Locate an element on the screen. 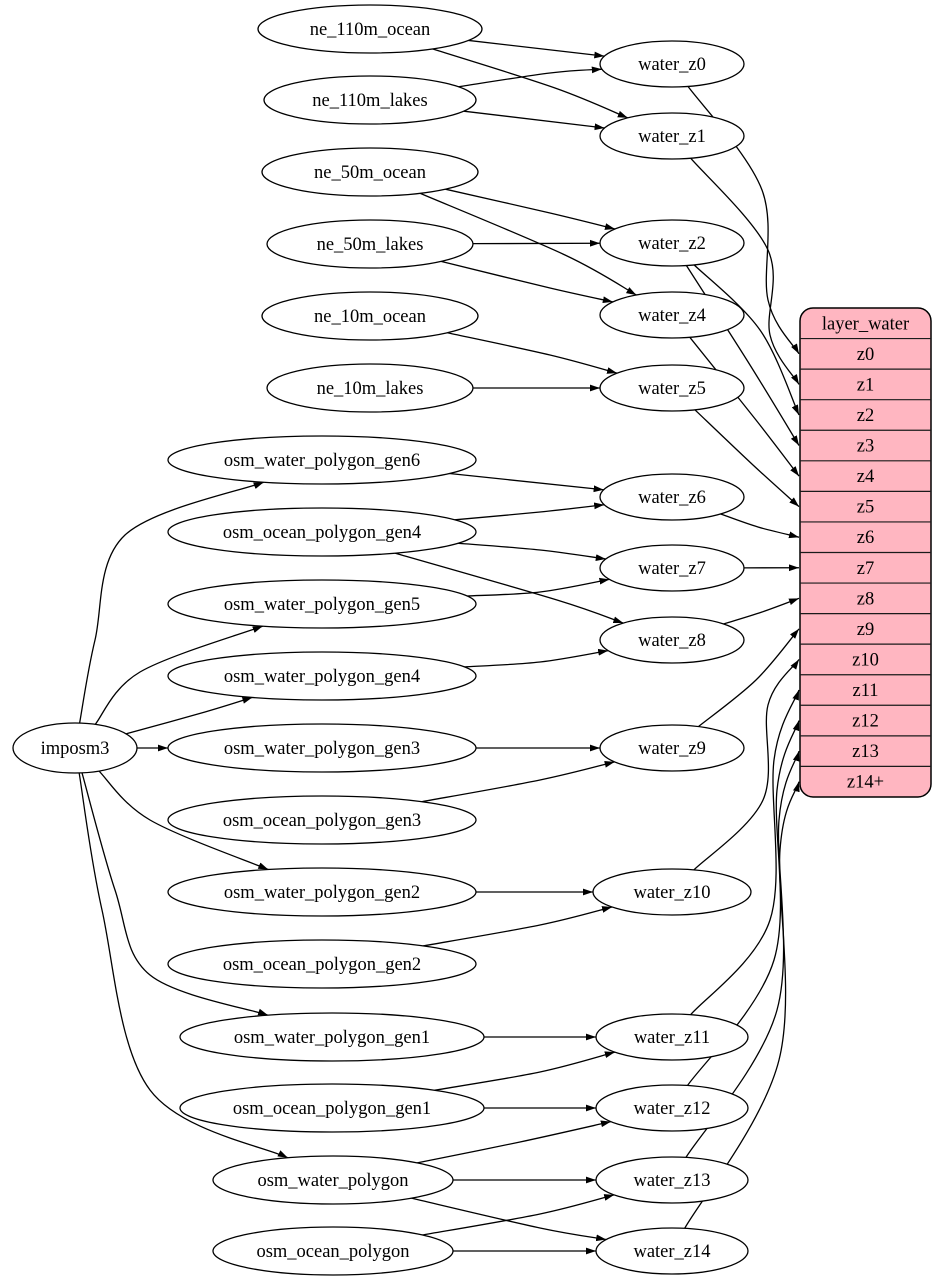 The image size is (939, 1283). node-ellipse-water_z4 is located at coordinates (672, 315).